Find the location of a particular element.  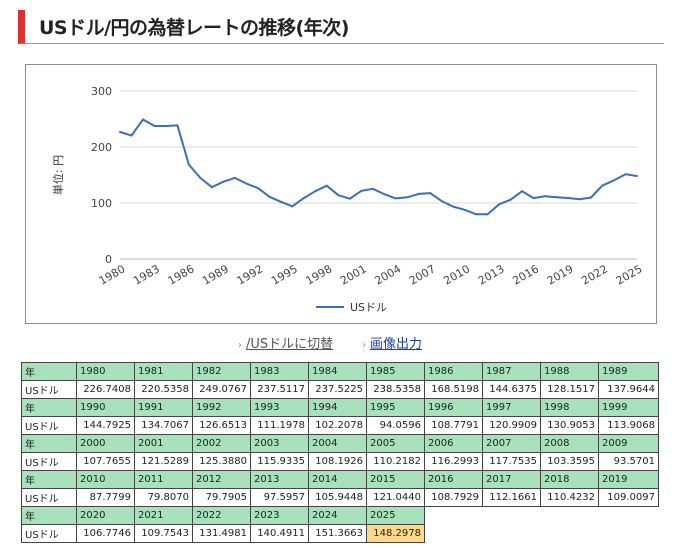

year-cell: 2013 is located at coordinates (279, 479).